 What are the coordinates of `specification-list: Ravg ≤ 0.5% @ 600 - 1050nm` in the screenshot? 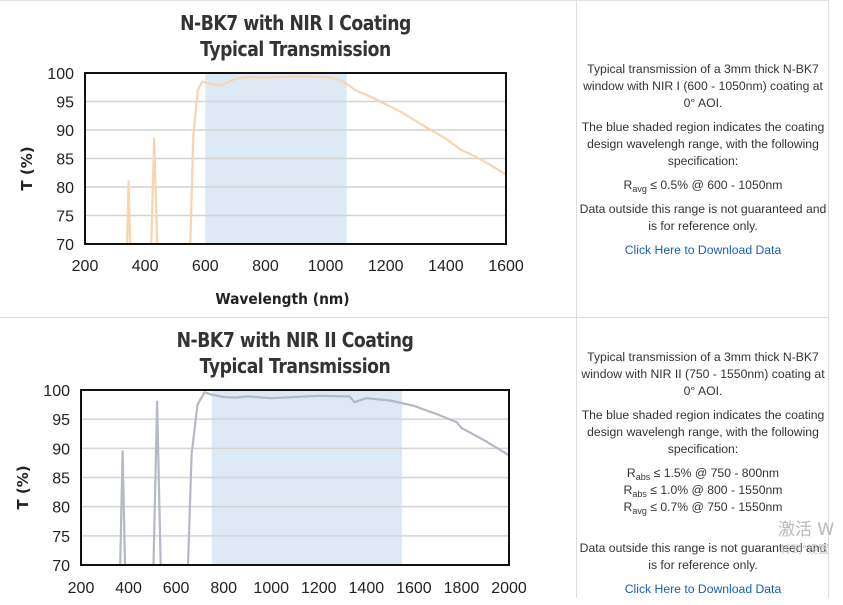 It's located at (703, 185).